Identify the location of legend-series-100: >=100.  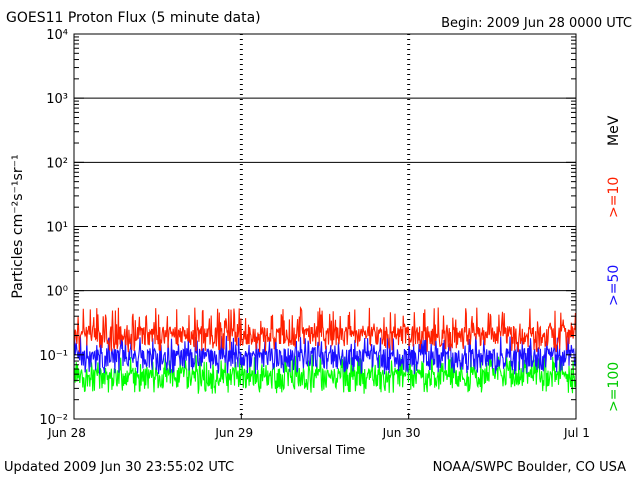
(614, 386).